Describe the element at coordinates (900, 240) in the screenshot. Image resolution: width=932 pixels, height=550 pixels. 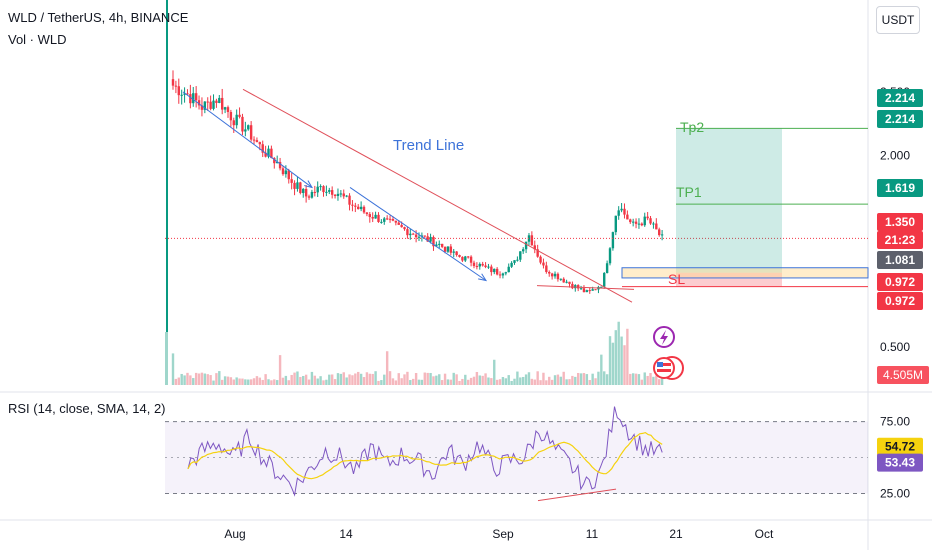
I see `price-axis-label: 21:23` at that location.